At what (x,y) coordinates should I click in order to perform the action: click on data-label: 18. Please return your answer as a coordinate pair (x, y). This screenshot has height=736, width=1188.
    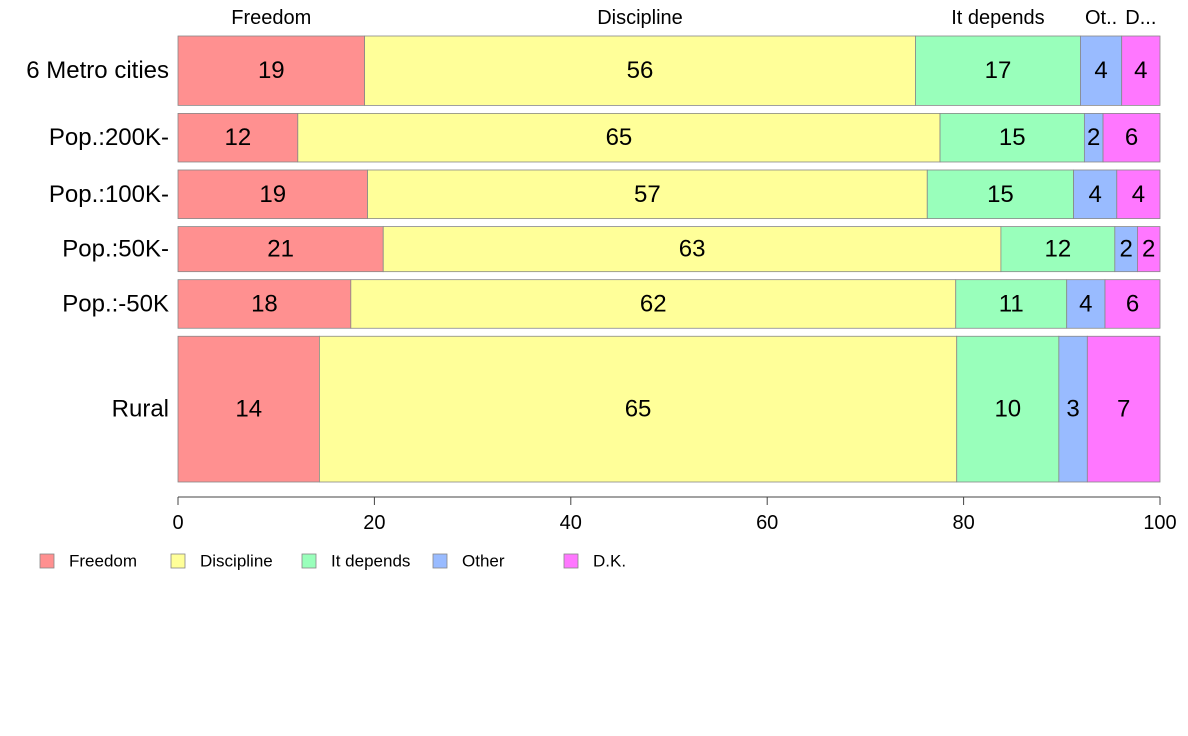
    Looking at the image, I should click on (264, 303).